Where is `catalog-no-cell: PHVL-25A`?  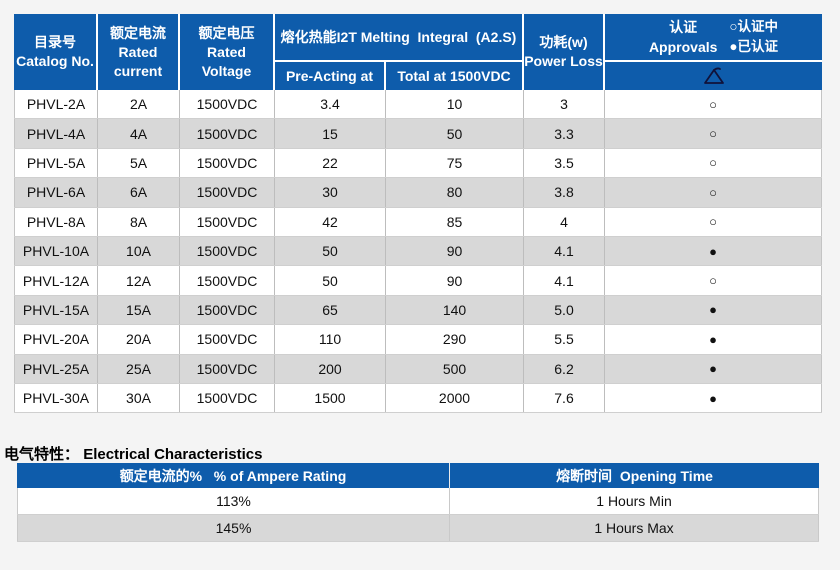
catalog-no-cell: PHVL-25A is located at coordinates (56, 368).